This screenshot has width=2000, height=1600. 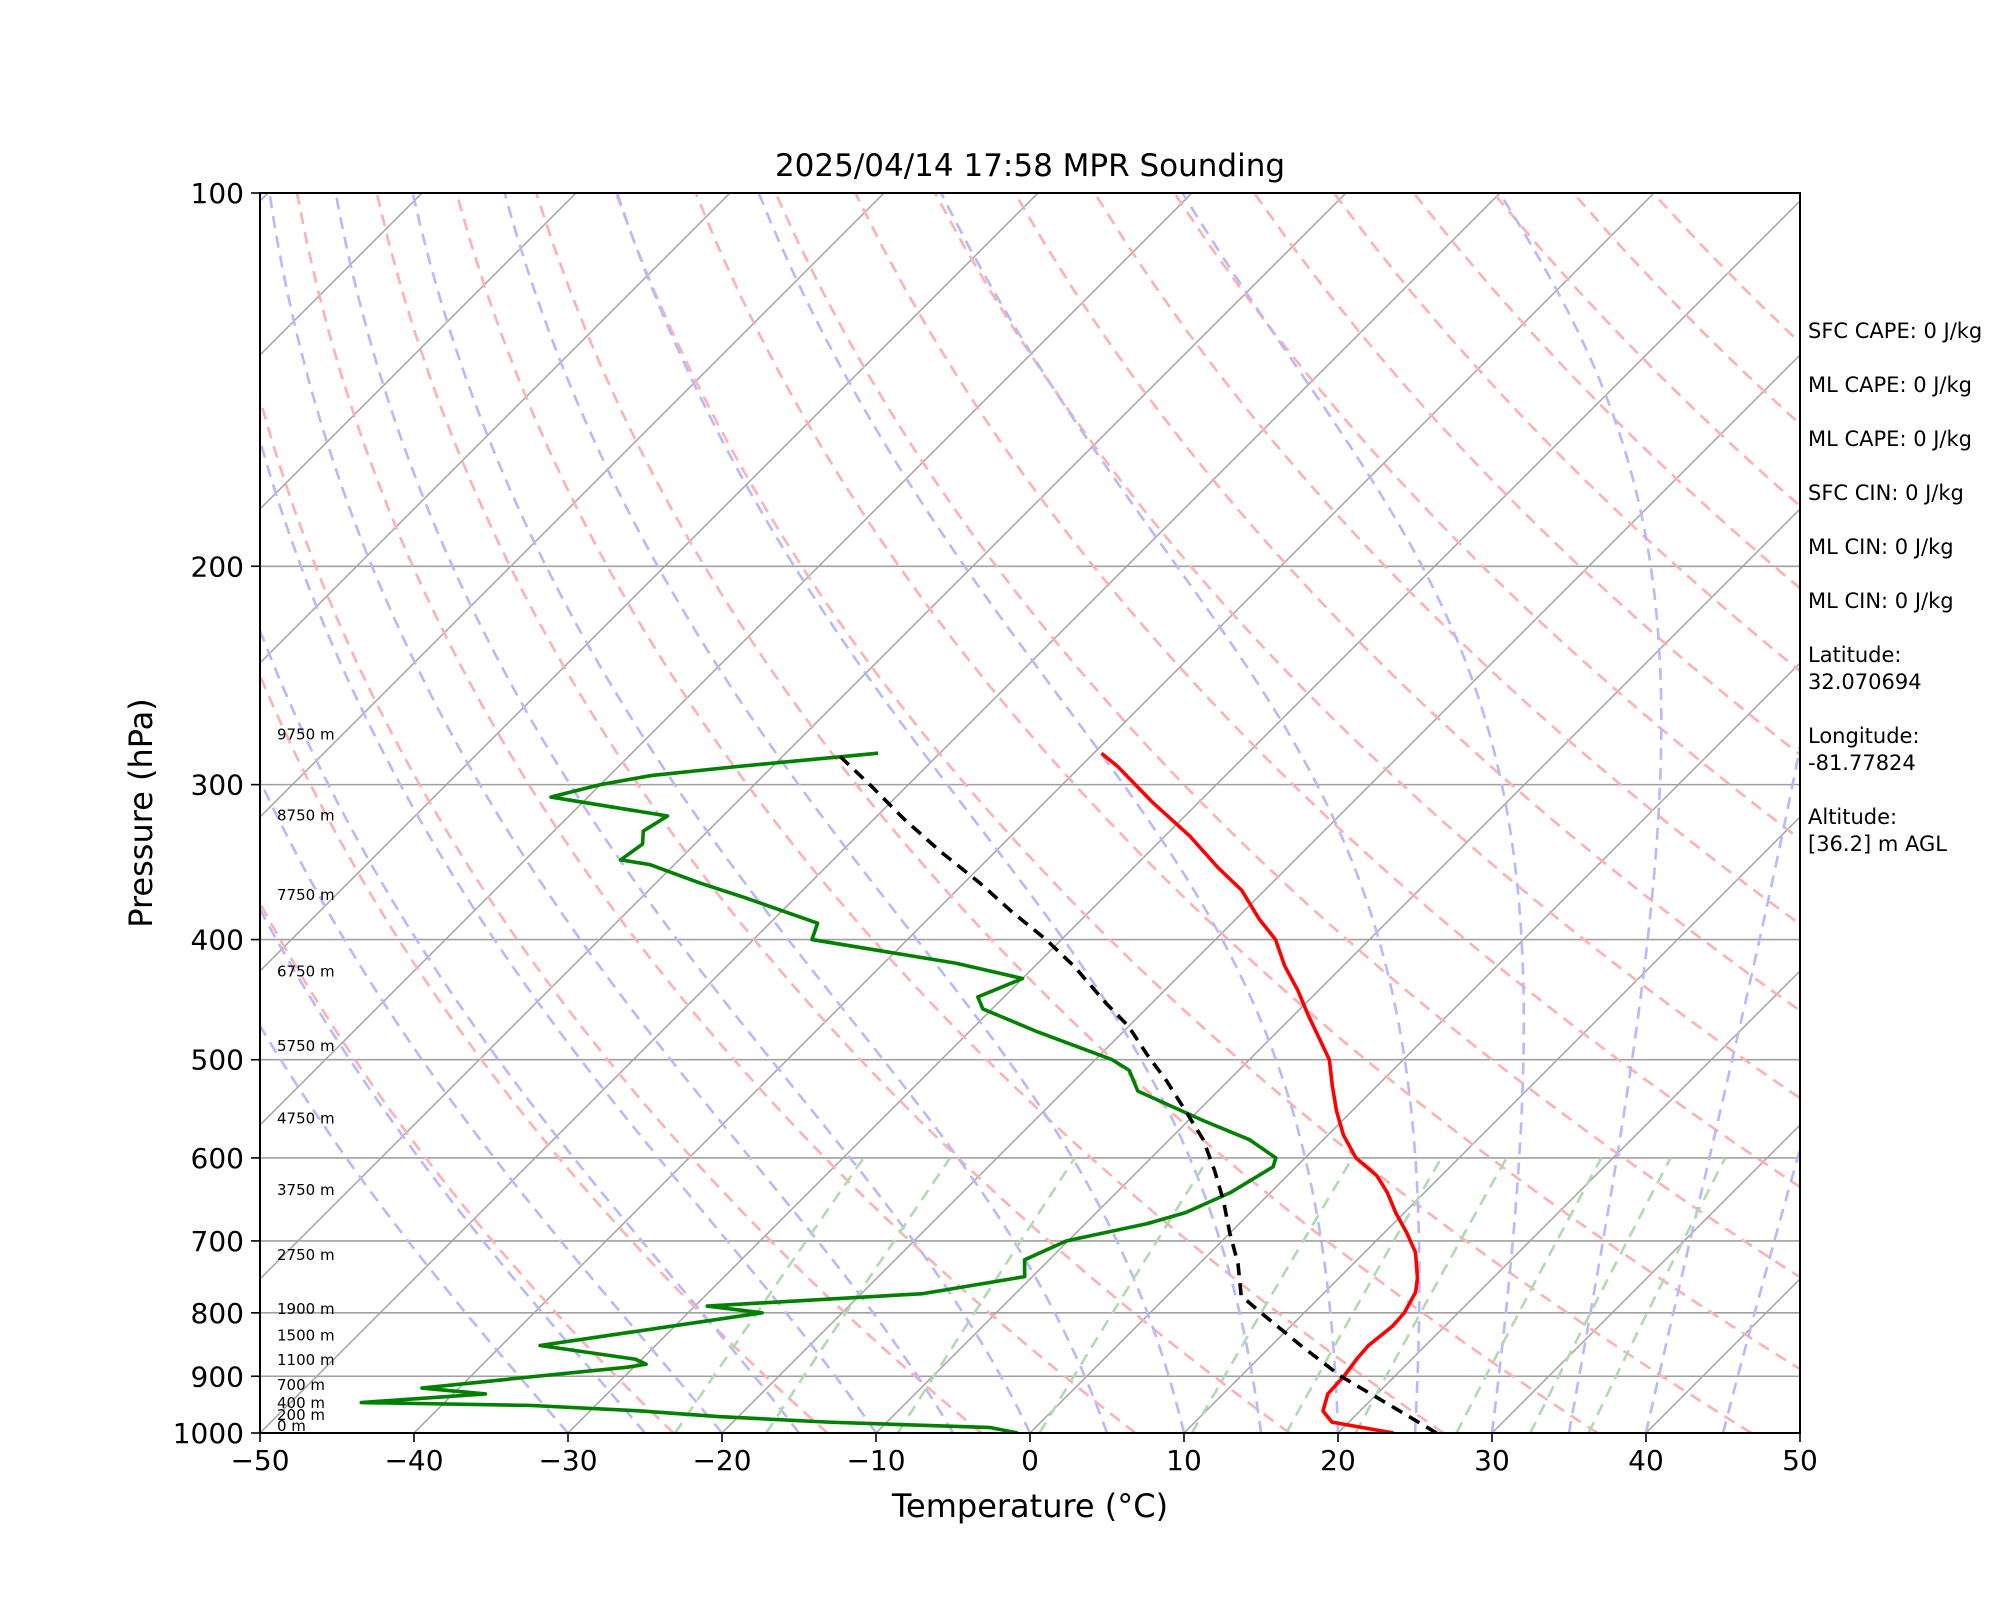 What do you see at coordinates (1184, 1460) in the screenshot?
I see `x-tick-label: 10` at bounding box center [1184, 1460].